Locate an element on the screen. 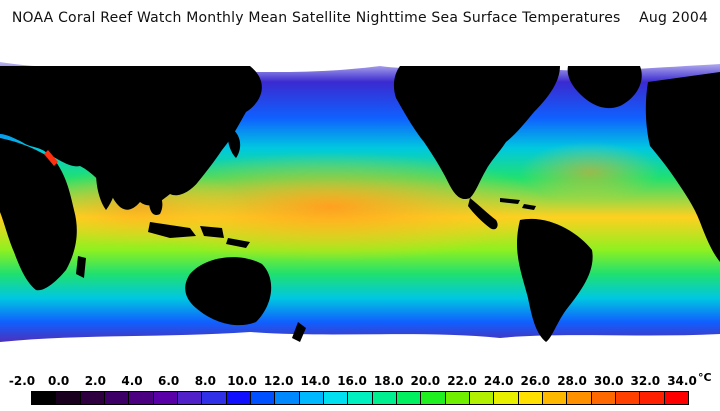 The width and height of the screenshot is (720, 411). temperature-colorbar is located at coordinates (360, 398).